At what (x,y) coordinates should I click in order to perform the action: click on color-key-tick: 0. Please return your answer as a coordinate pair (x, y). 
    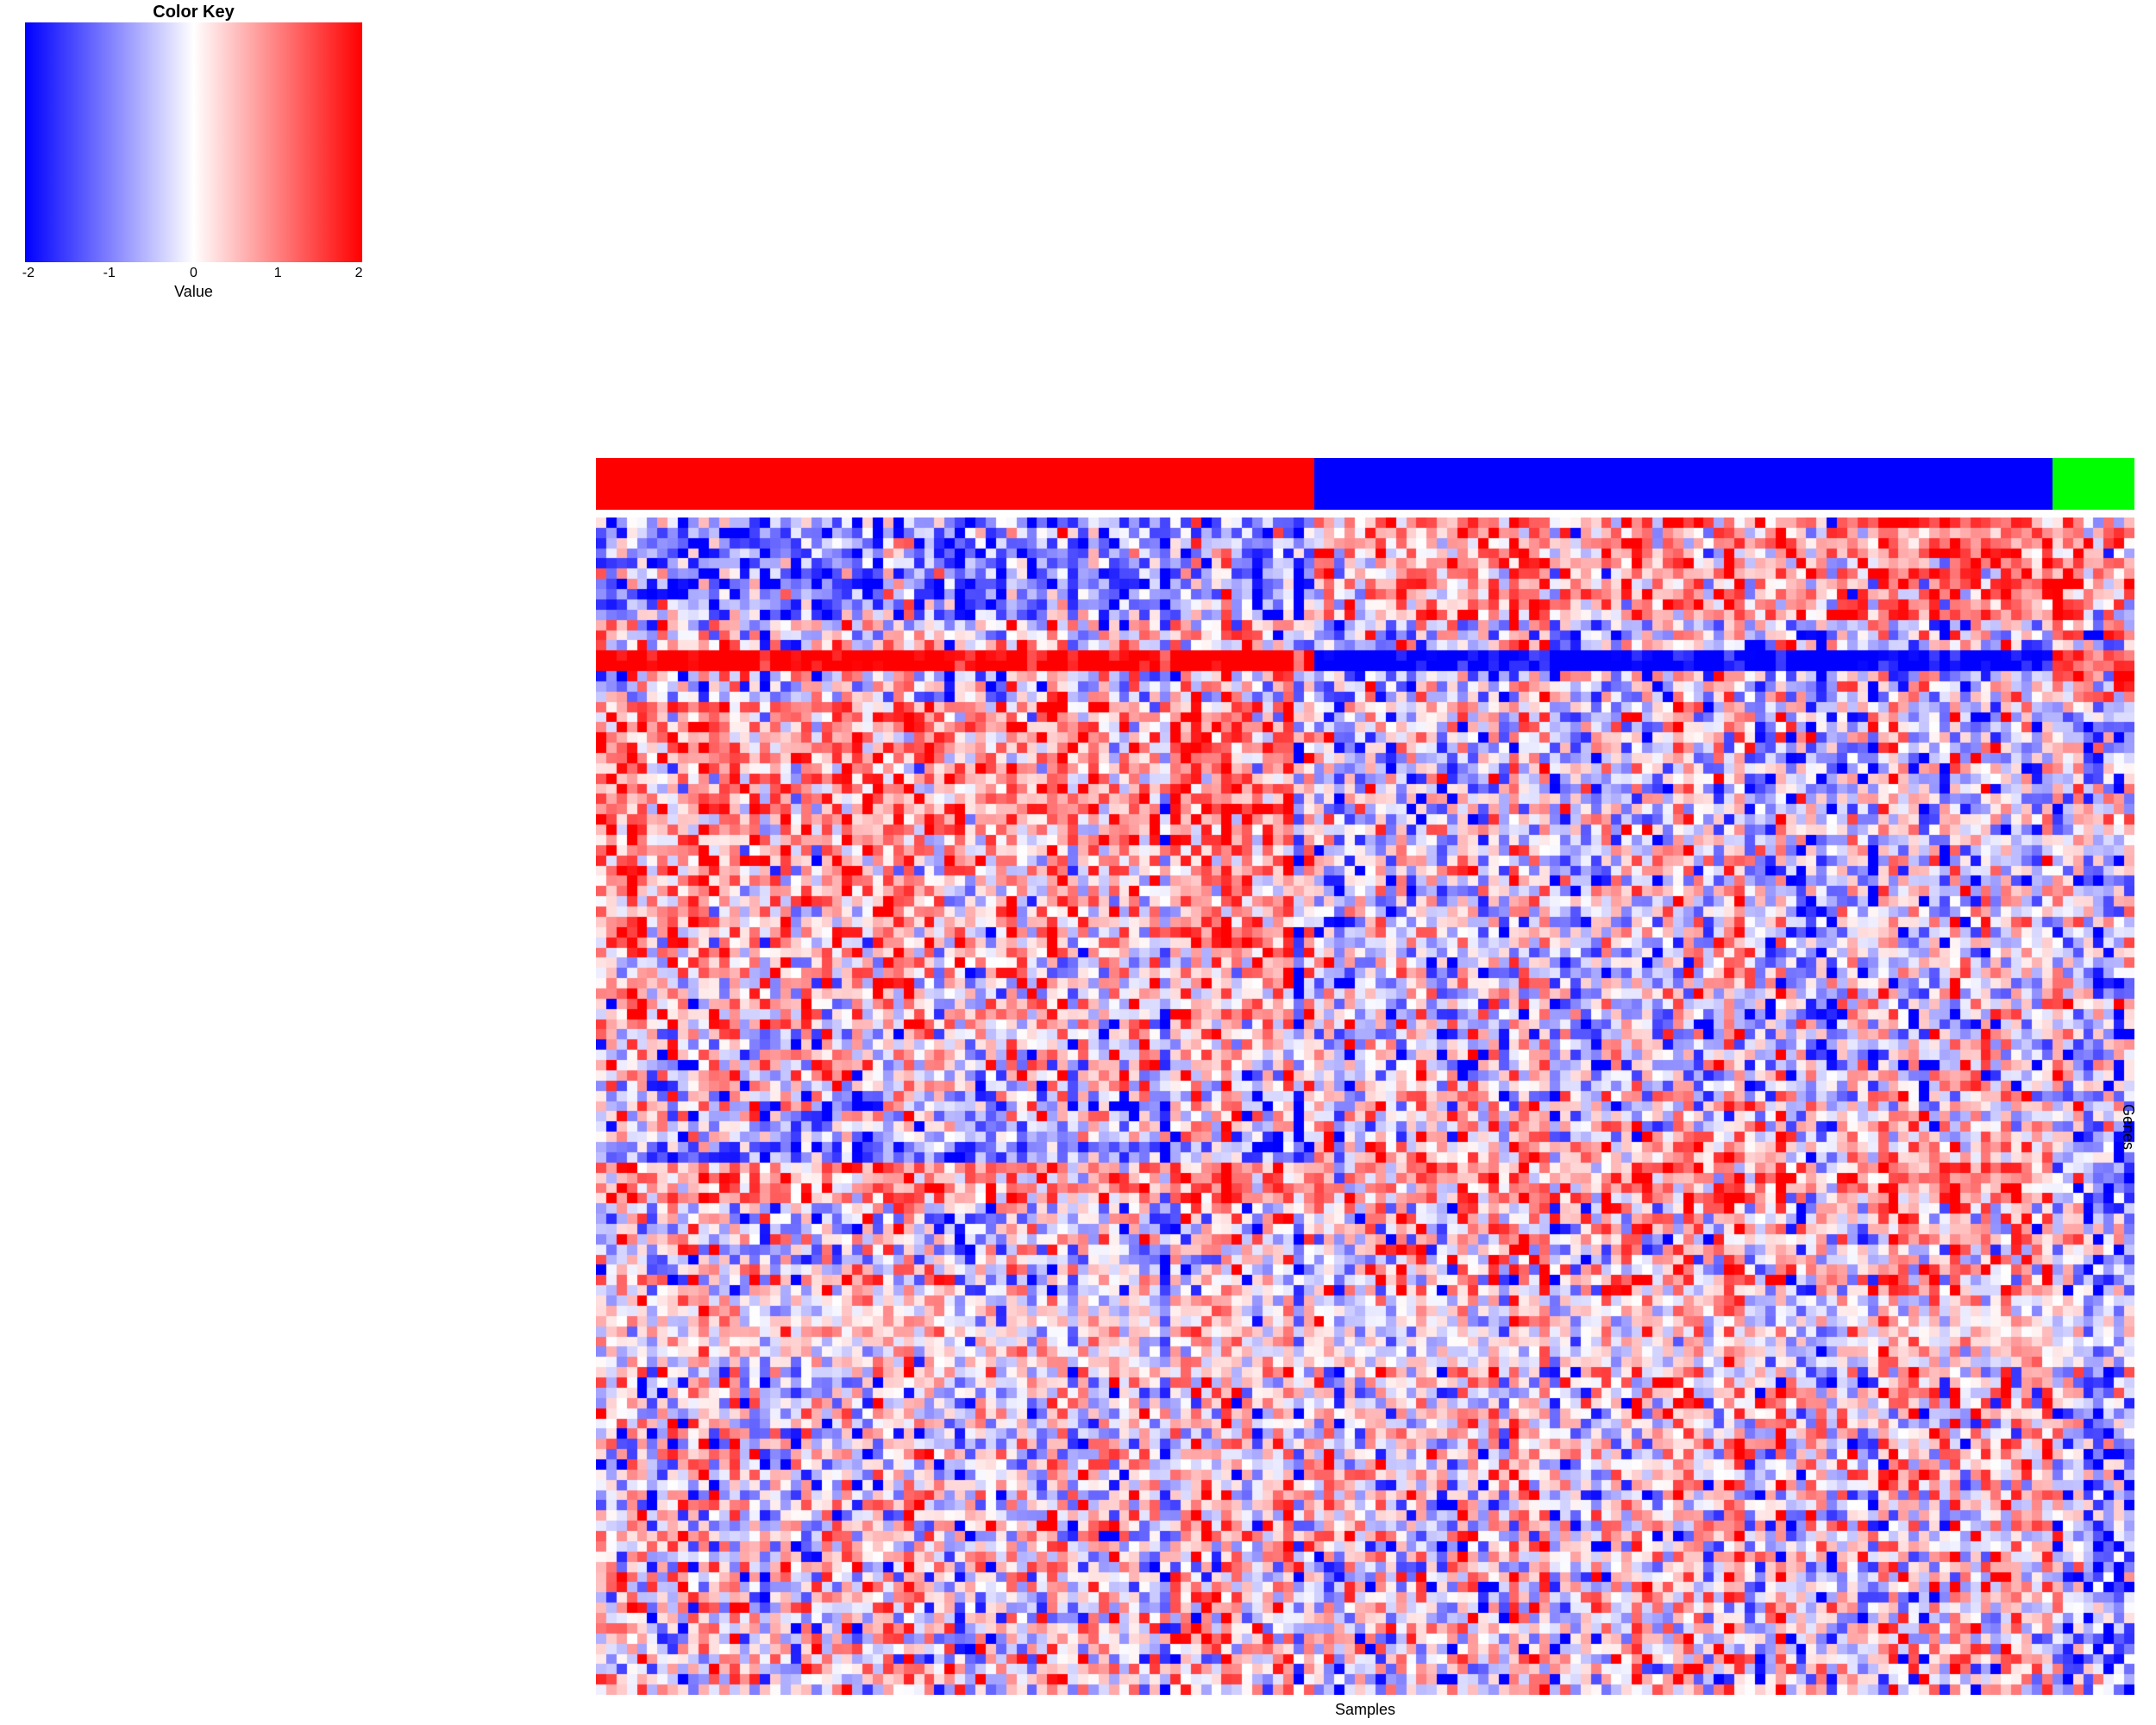
    Looking at the image, I should click on (193, 273).